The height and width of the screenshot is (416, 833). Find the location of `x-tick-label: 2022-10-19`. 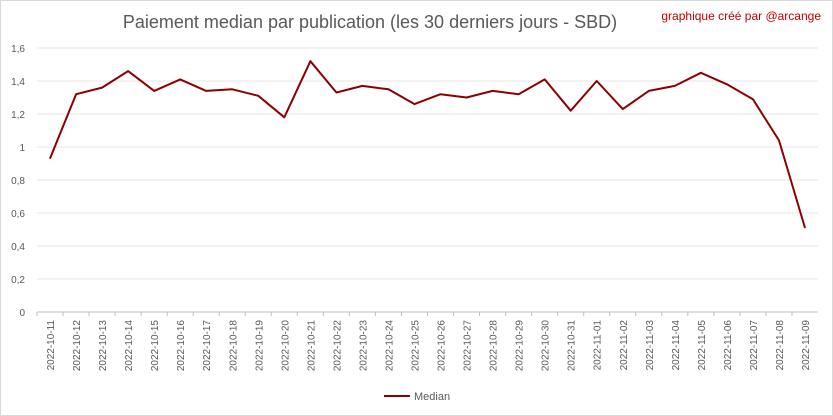

x-tick-label: 2022-10-19 is located at coordinates (259, 346).